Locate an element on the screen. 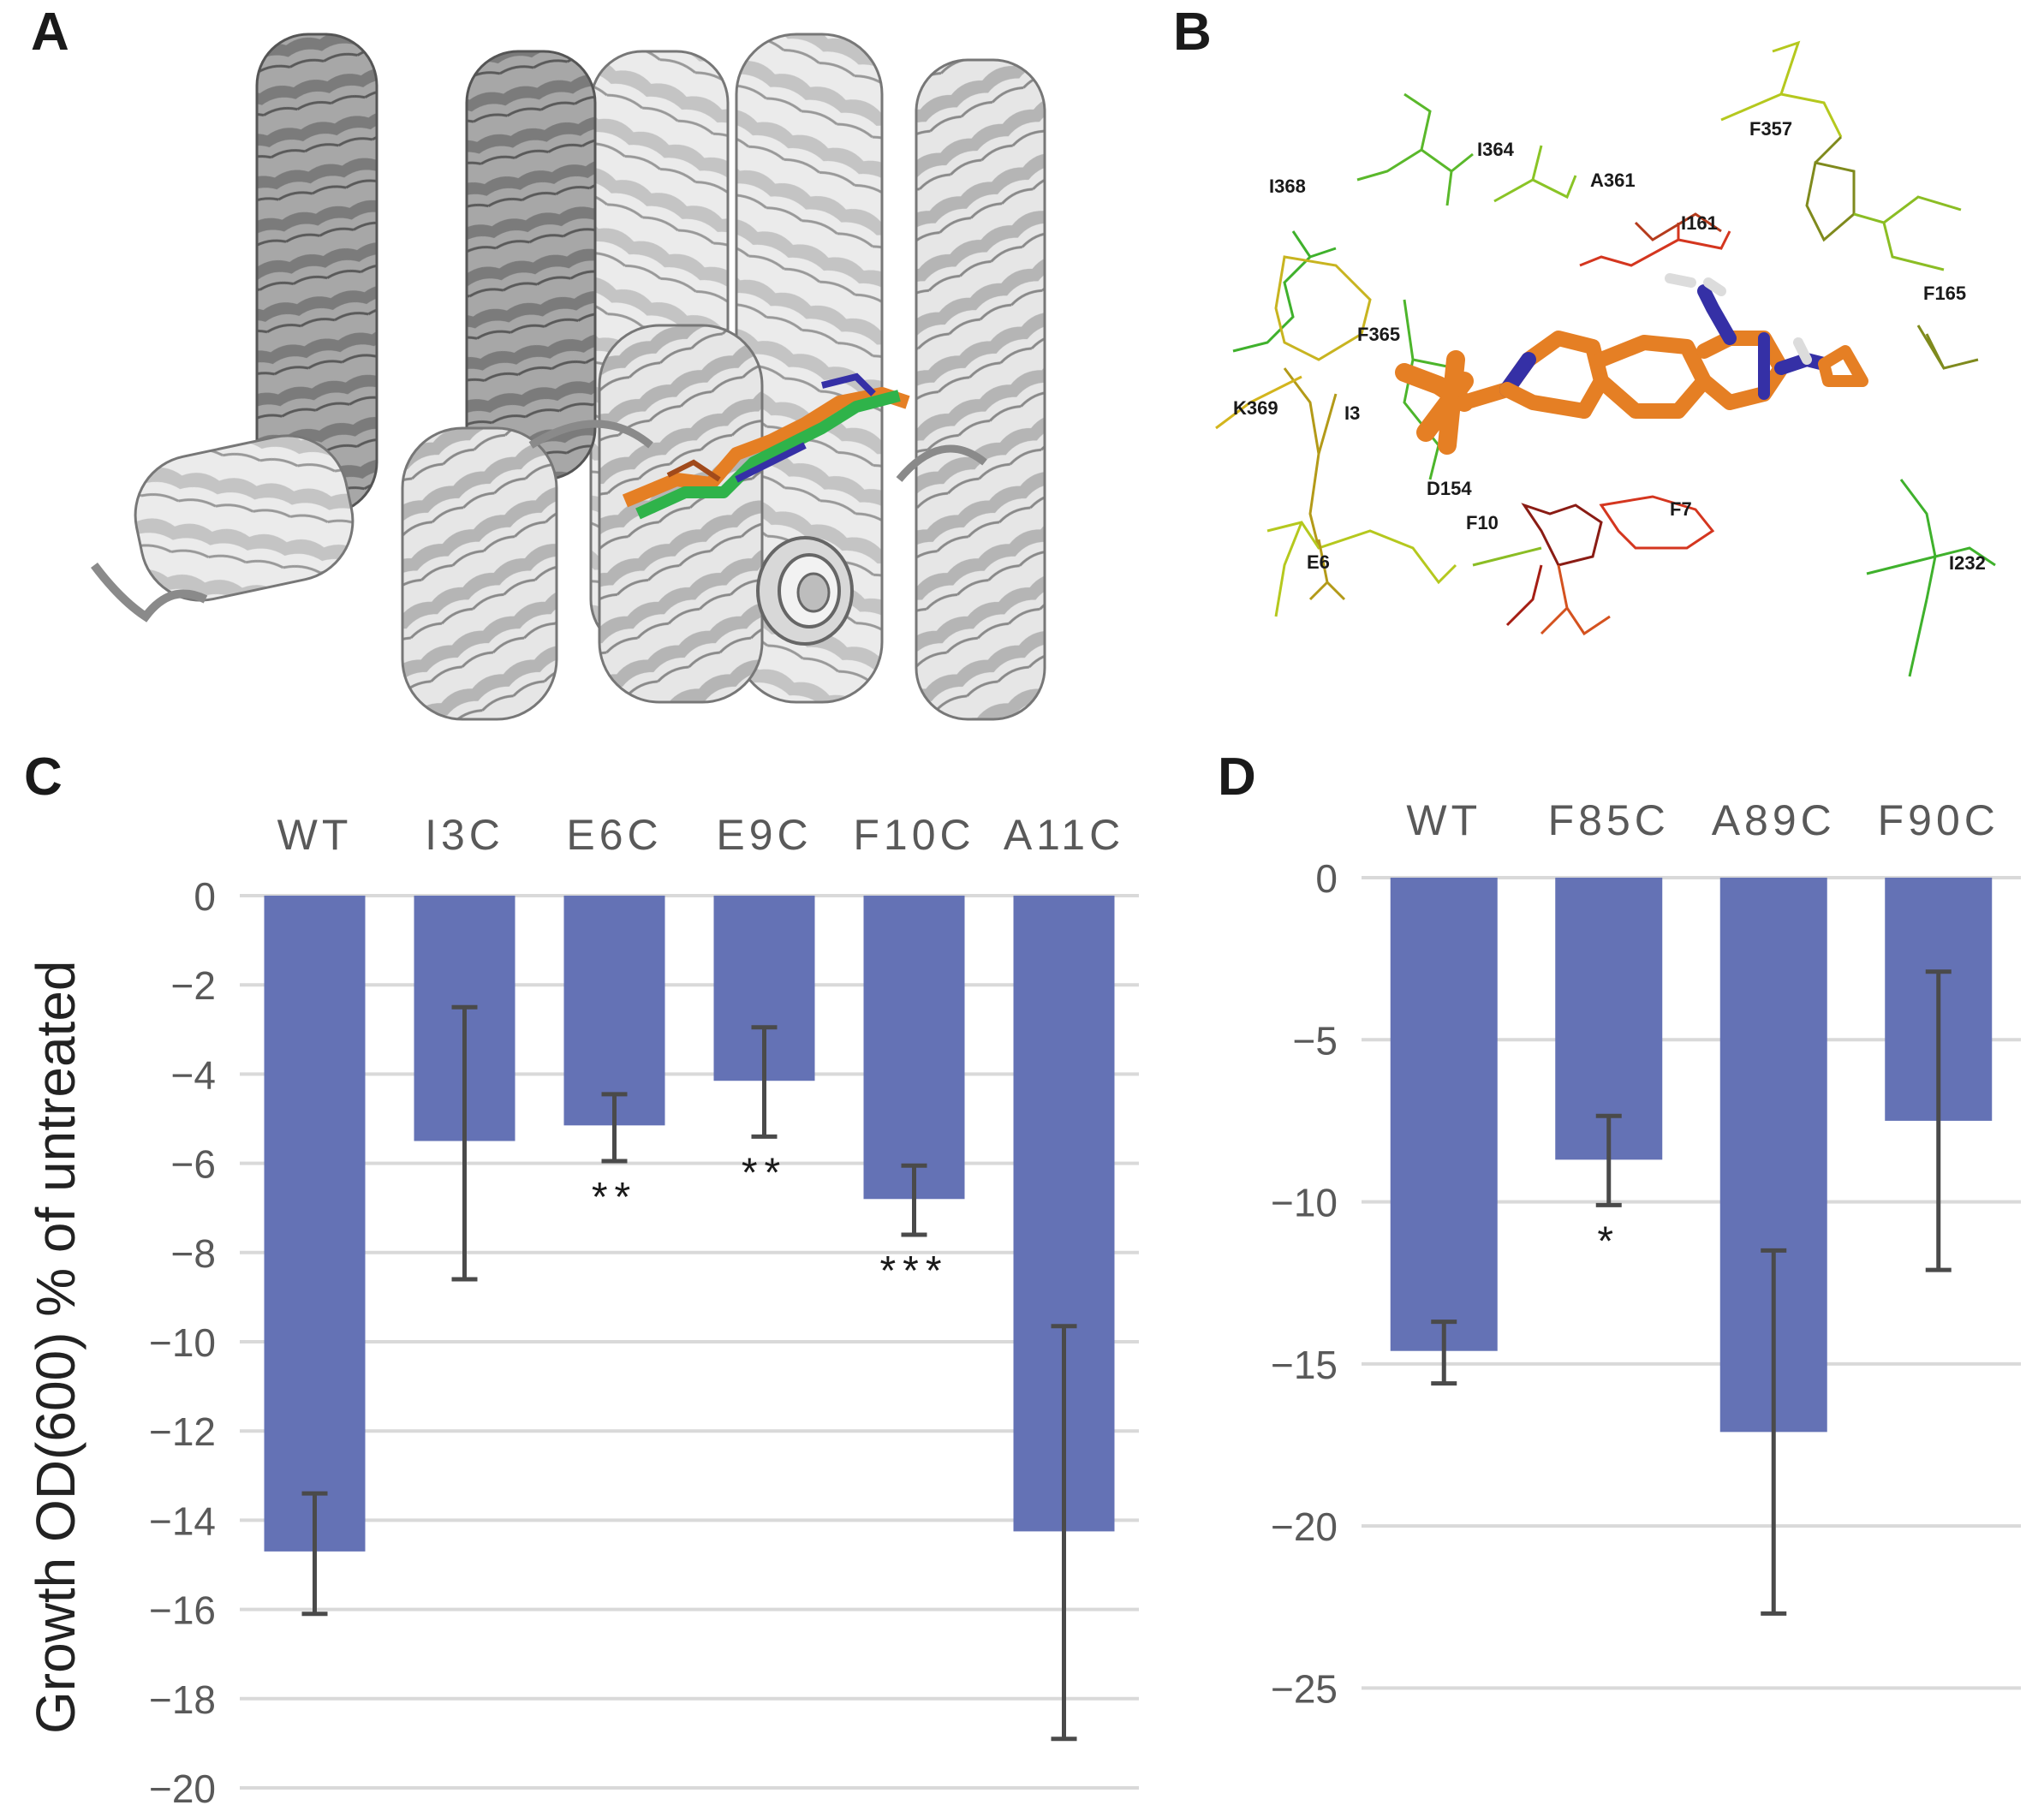 The width and height of the screenshot is (2044, 1817). residue-label: A361 is located at coordinates (1613, 180).